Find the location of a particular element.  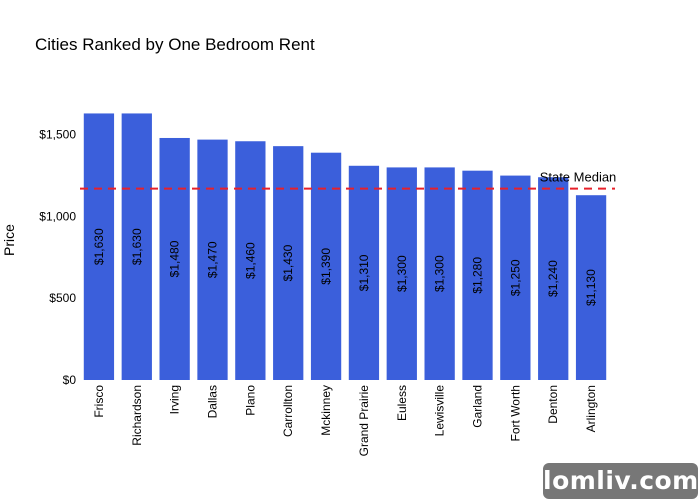

bar-value-label: $1,130 is located at coordinates (591, 287).